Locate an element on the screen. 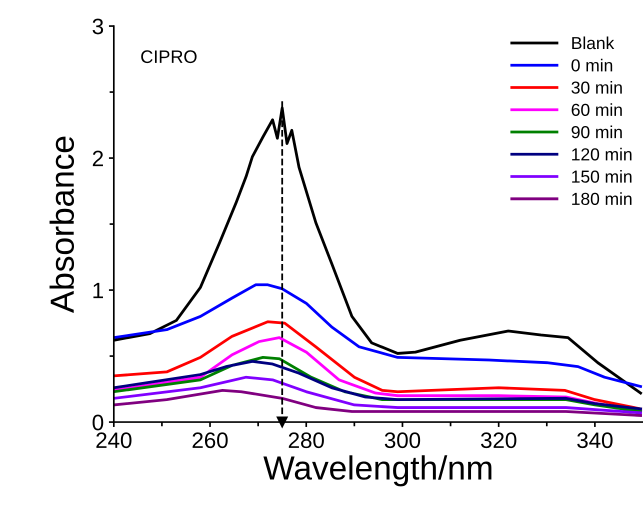 Image resolution: width=643 pixels, height=511 pixels. y-tick-label: 0 is located at coordinates (98, 422).